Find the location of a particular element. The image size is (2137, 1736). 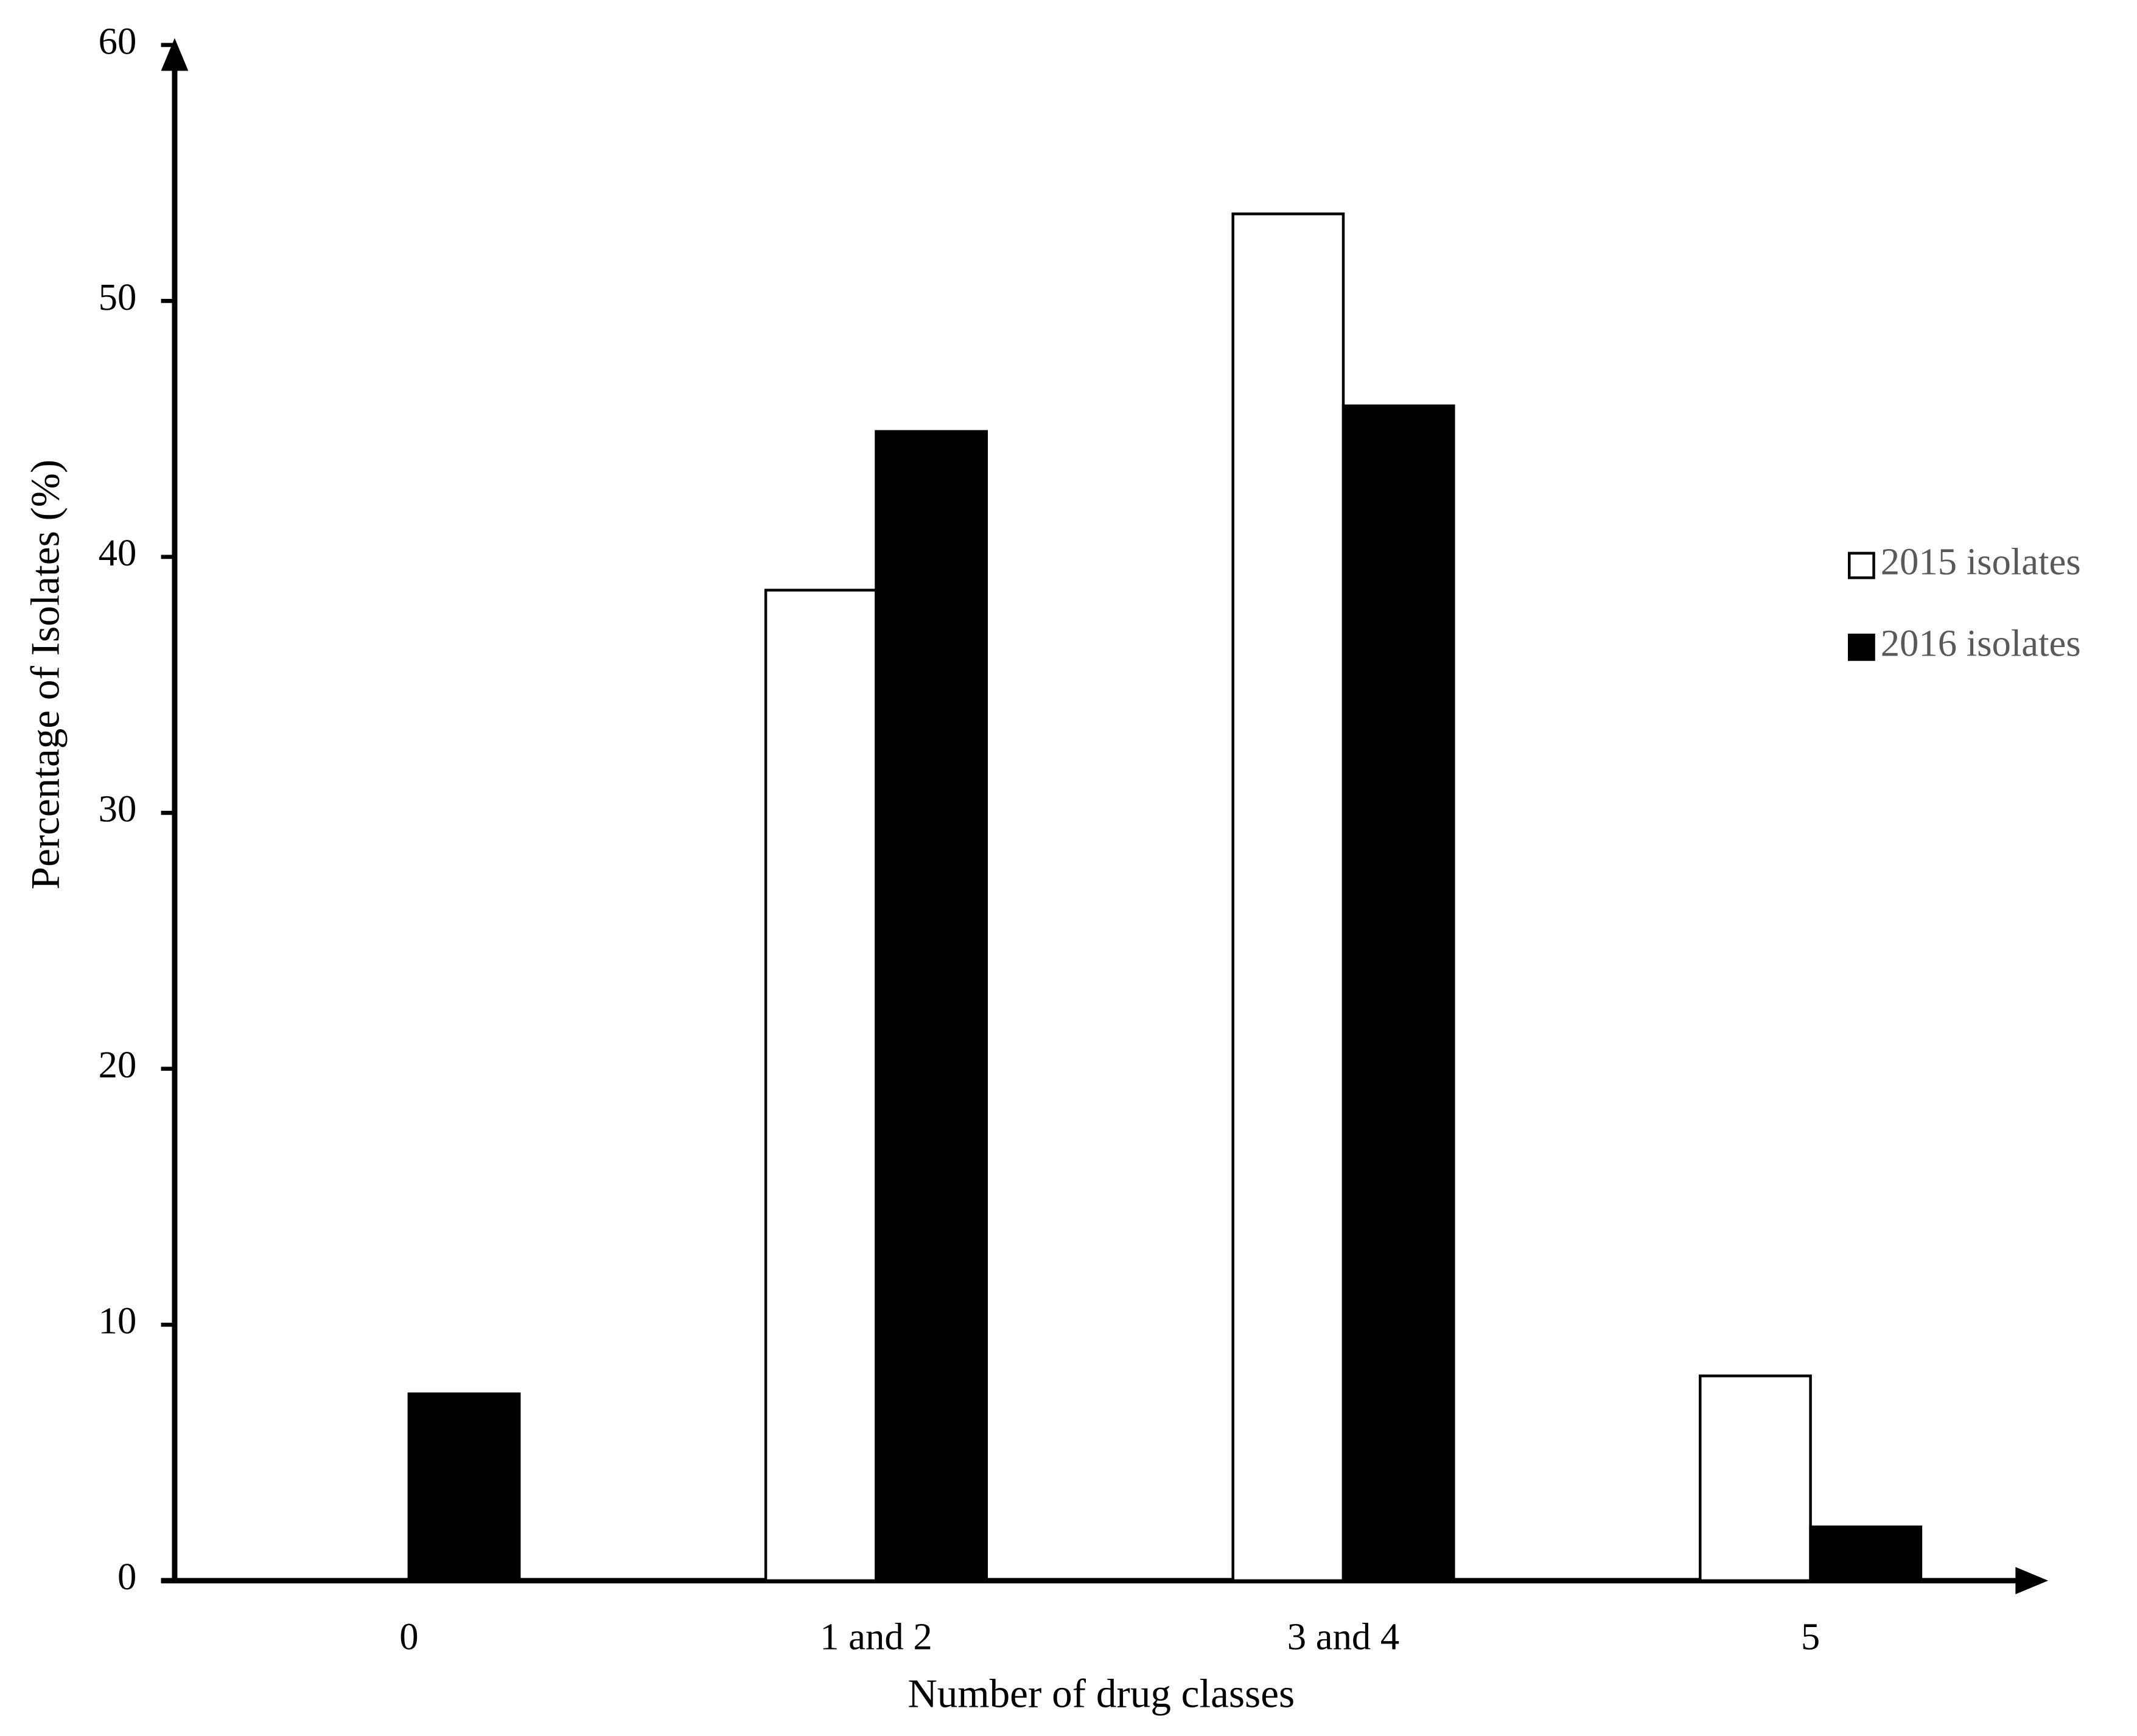

legend-label: 2016 isolates is located at coordinates (1981, 643).